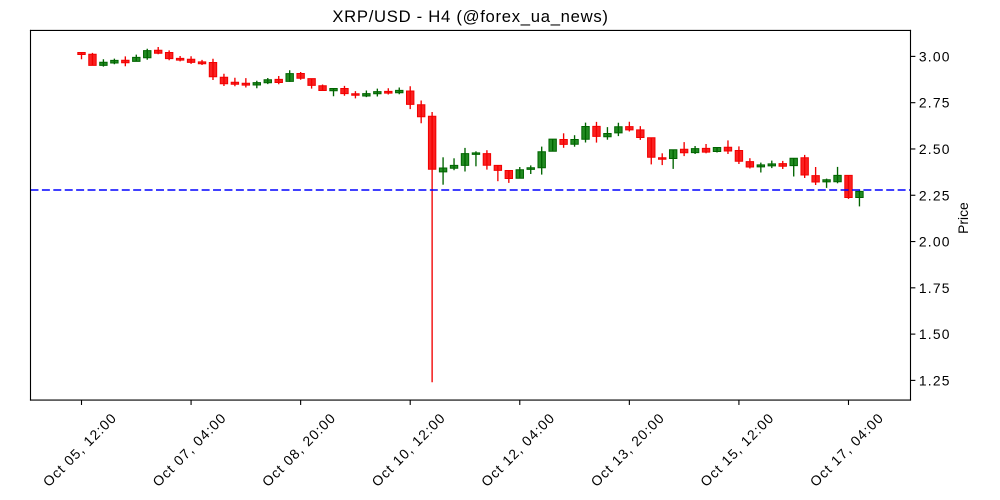 The width and height of the screenshot is (1000, 500). Describe the element at coordinates (935, 56) in the screenshot. I see `svg-text: 3.00` at that location.